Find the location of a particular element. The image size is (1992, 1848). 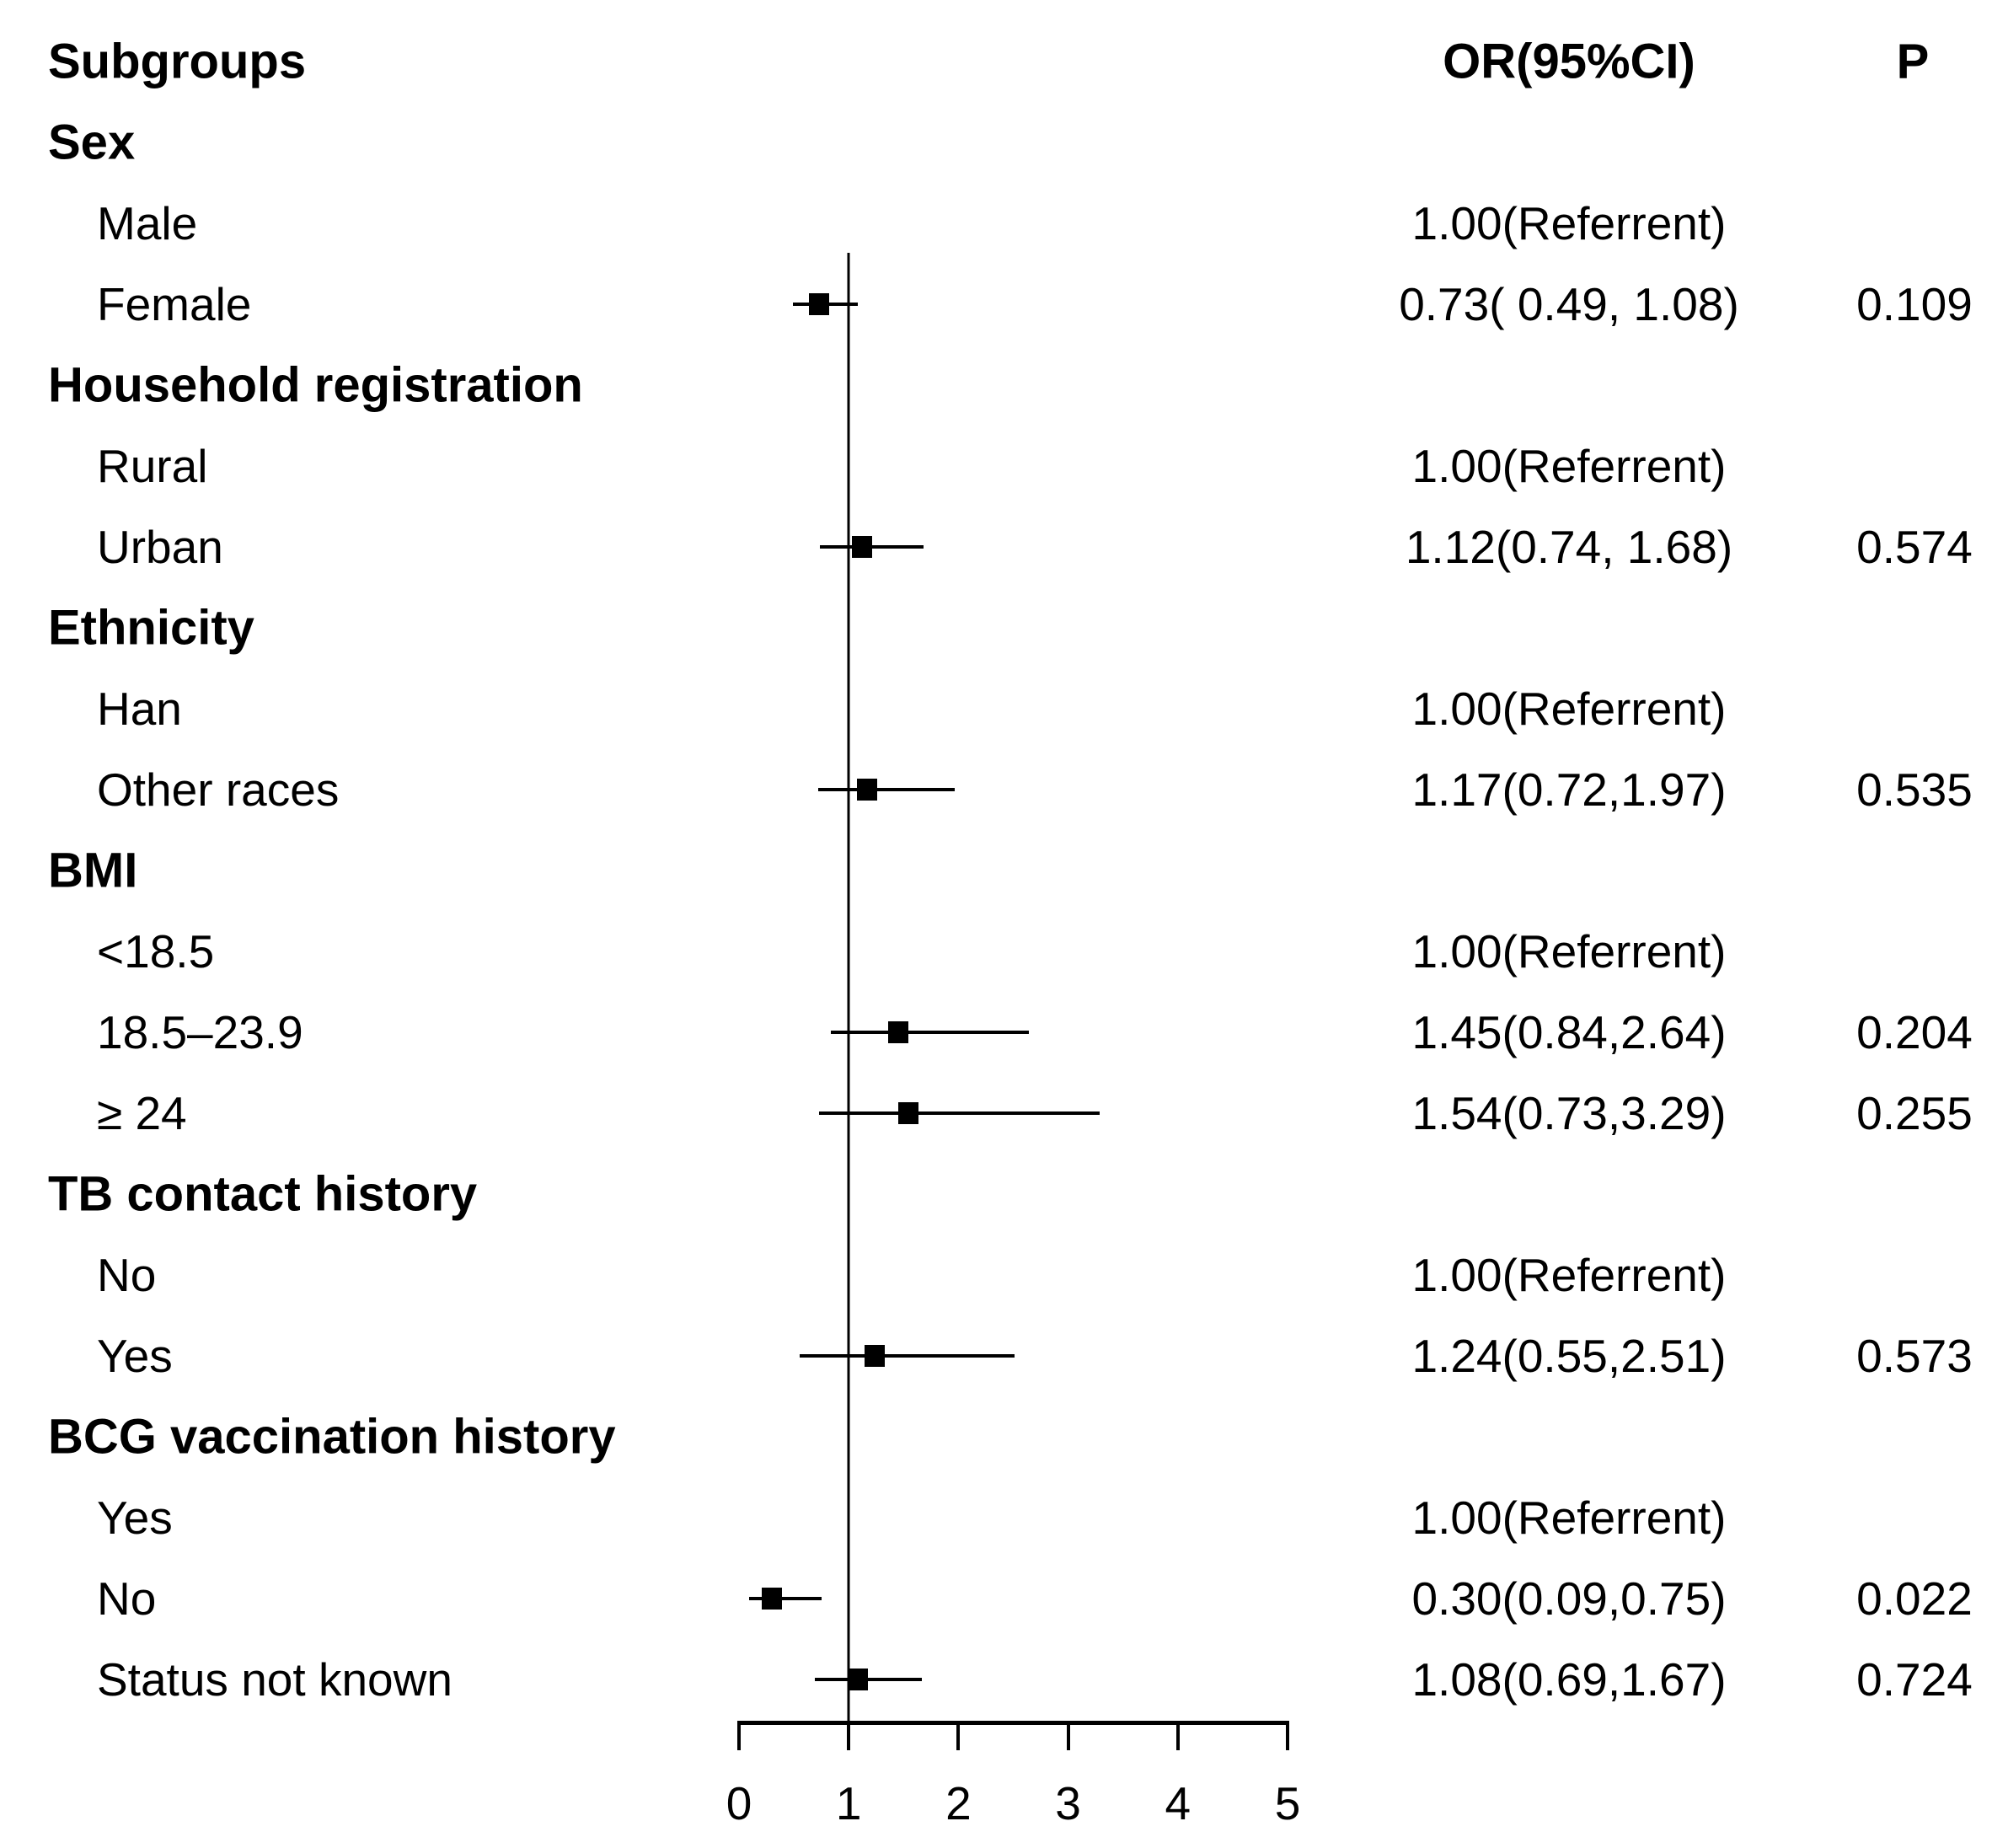

or-ci-value: 1.45(0.84,2.64) is located at coordinates (1569, 1032).